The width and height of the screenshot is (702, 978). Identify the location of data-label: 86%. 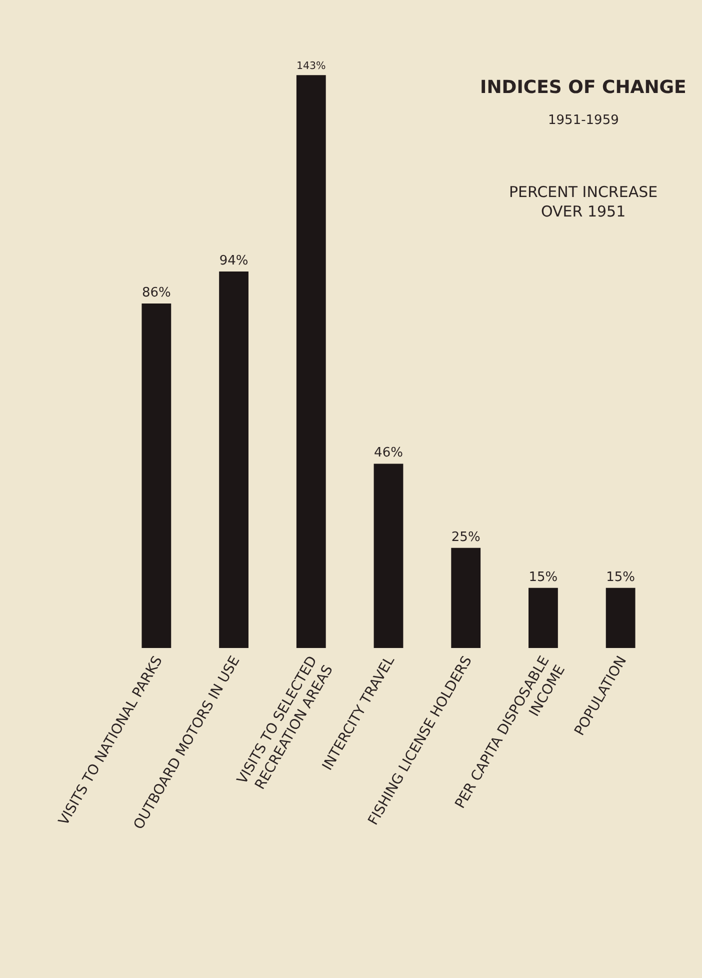
(156, 292).